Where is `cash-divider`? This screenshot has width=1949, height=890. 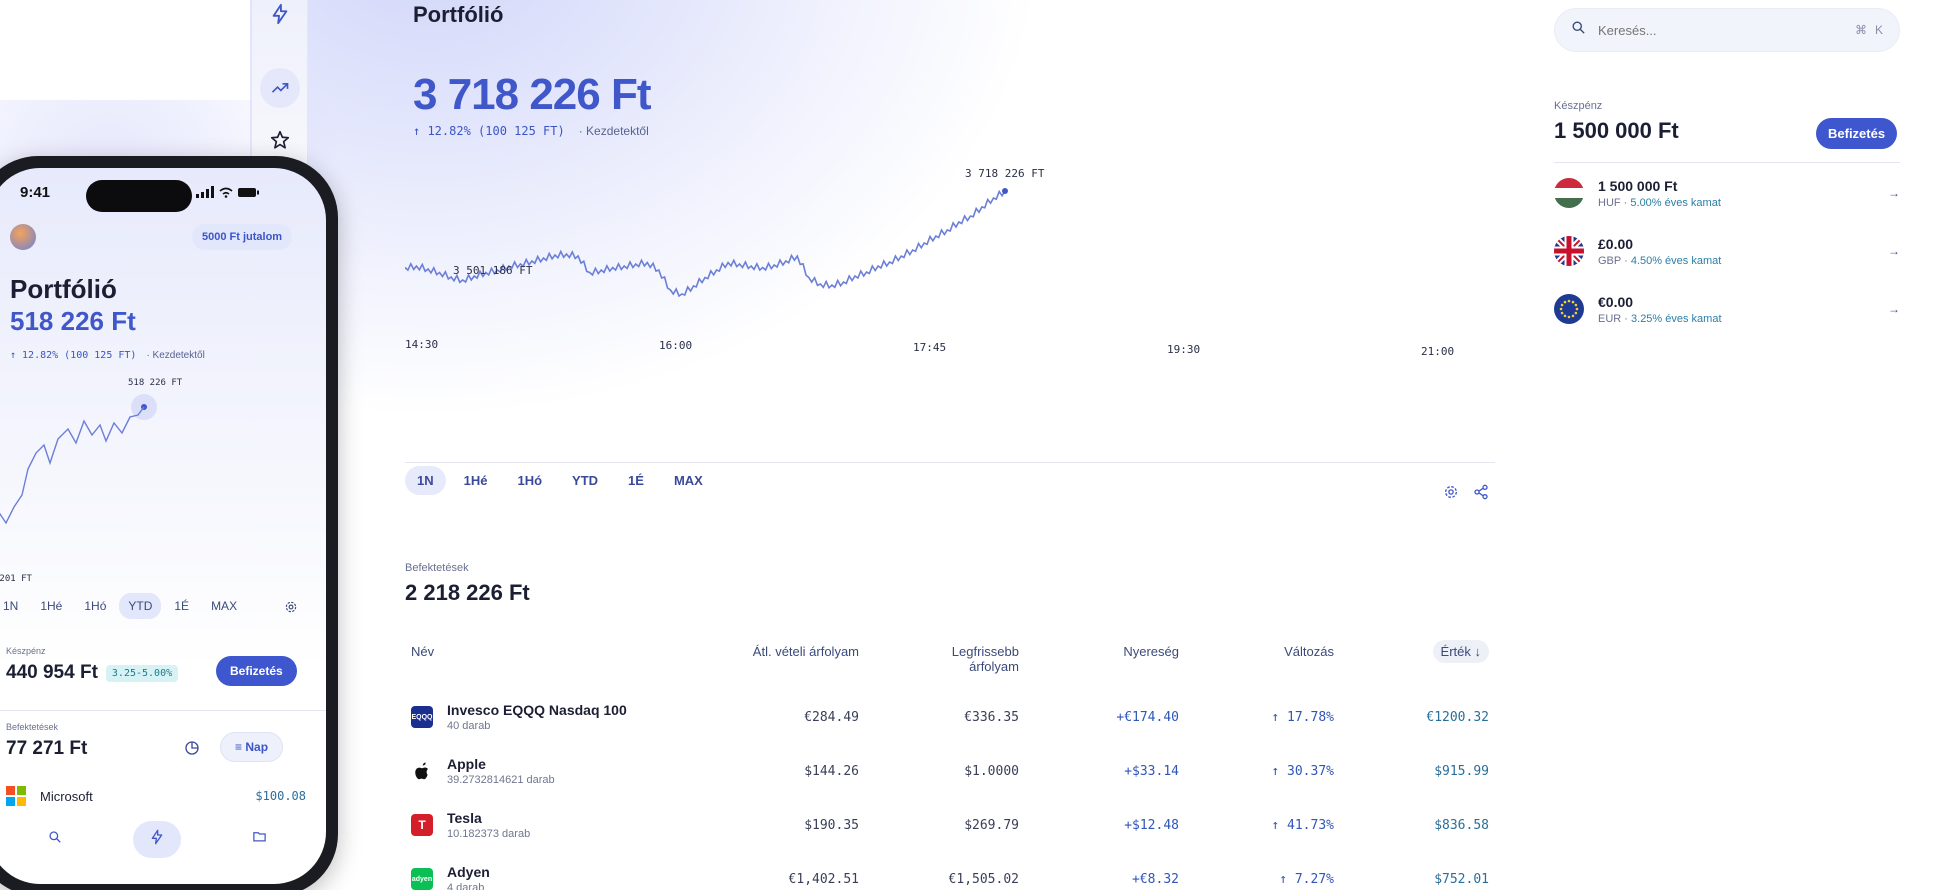 cash-divider is located at coordinates (1727, 162).